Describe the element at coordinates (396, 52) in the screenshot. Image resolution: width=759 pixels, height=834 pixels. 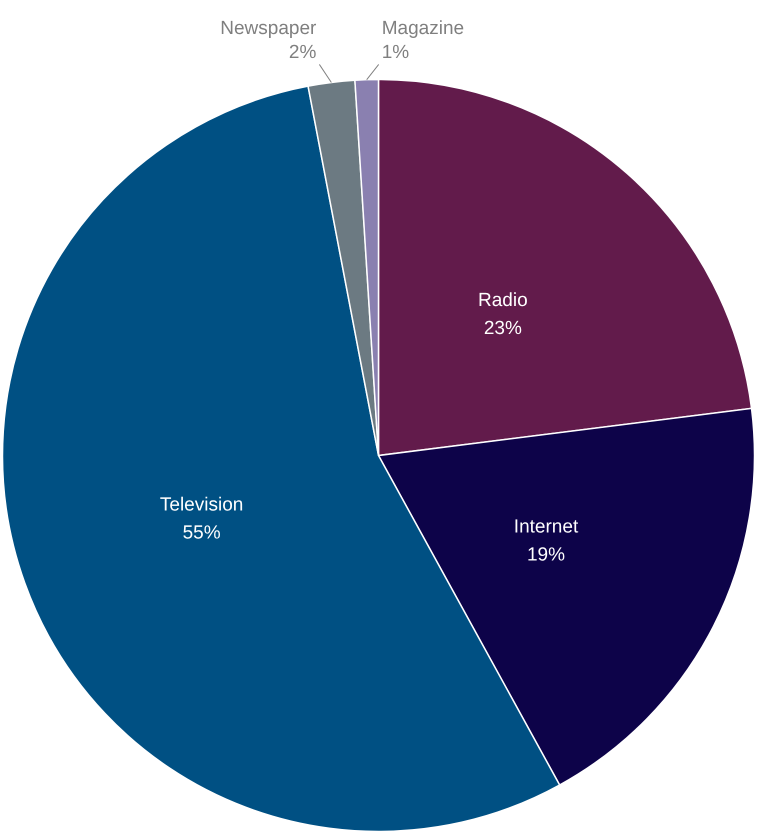
I see `data-label: 1%` at that location.